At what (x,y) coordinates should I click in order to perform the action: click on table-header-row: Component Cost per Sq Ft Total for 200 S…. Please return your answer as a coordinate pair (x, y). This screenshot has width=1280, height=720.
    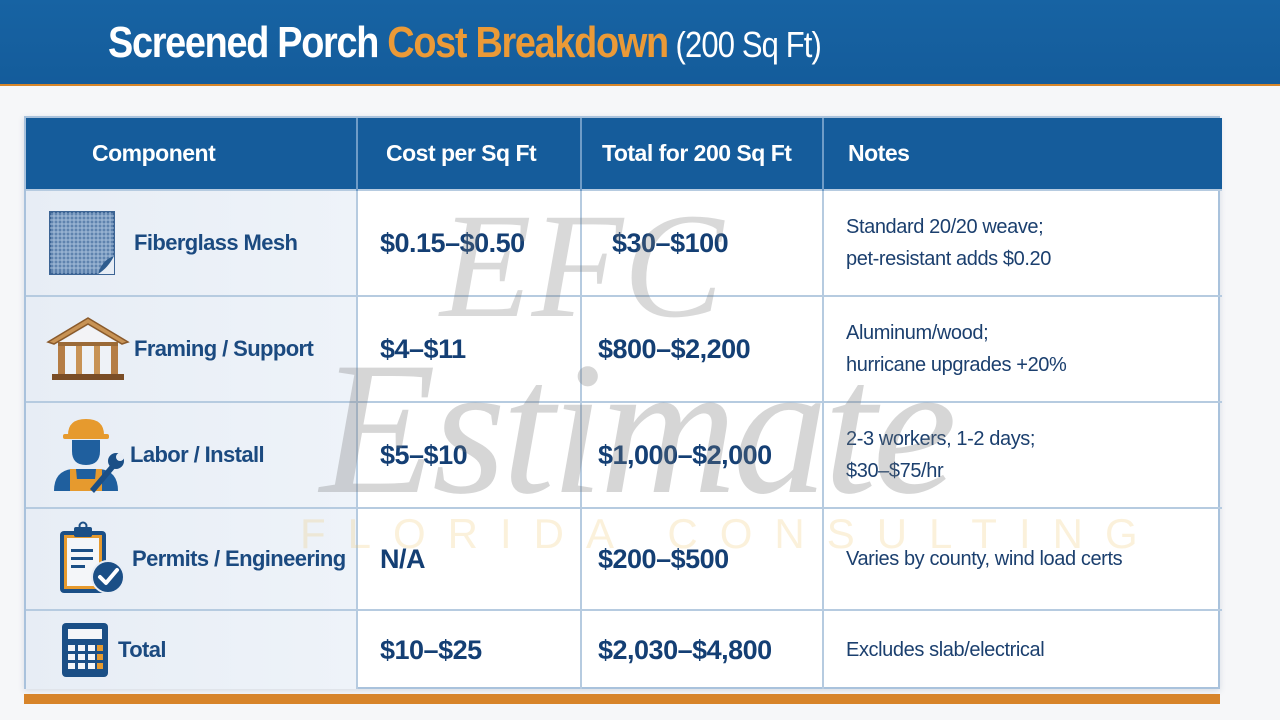
    Looking at the image, I should click on (624, 154).